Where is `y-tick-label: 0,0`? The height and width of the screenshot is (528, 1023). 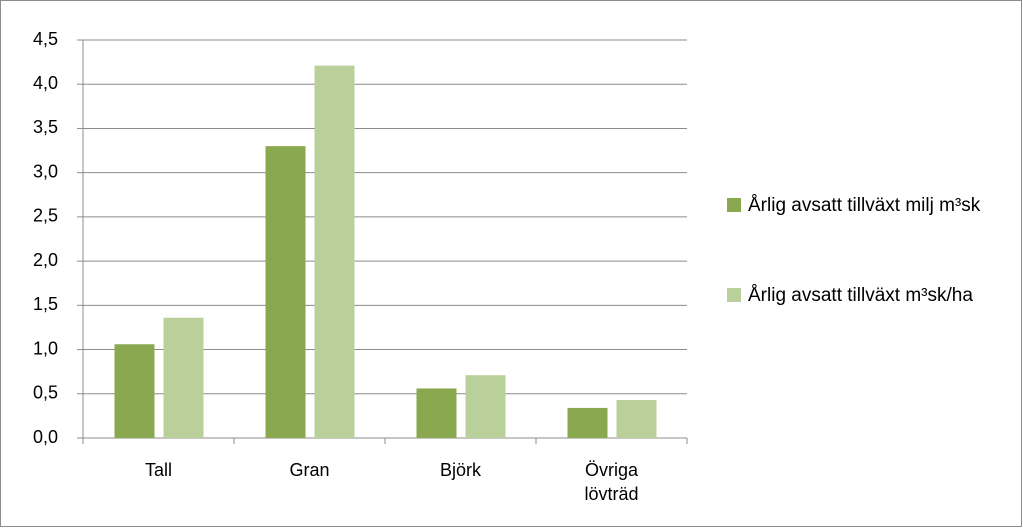 y-tick-label: 0,0 is located at coordinates (45, 437).